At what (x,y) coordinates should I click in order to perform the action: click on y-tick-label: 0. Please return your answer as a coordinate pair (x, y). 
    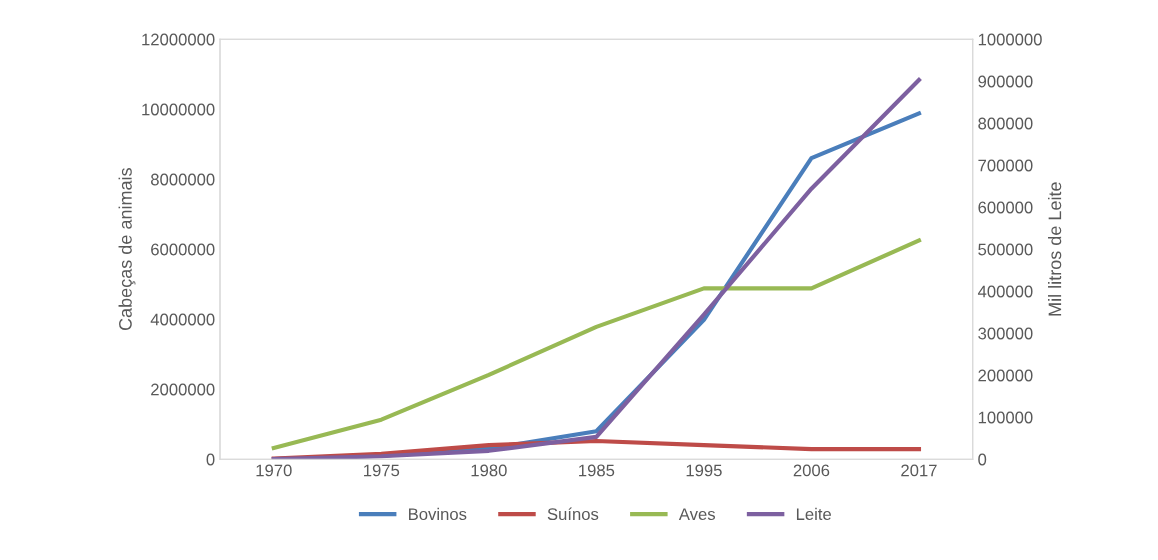
    Looking at the image, I should click on (210, 459).